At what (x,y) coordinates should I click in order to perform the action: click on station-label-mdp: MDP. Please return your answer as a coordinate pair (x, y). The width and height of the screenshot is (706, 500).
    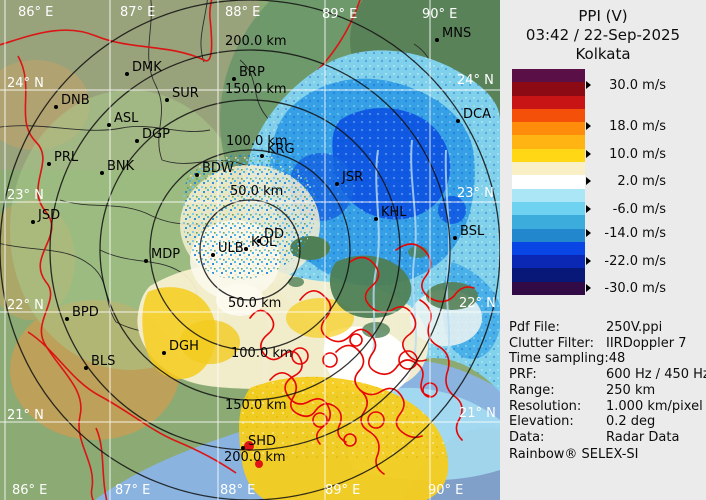
    Looking at the image, I should click on (166, 254).